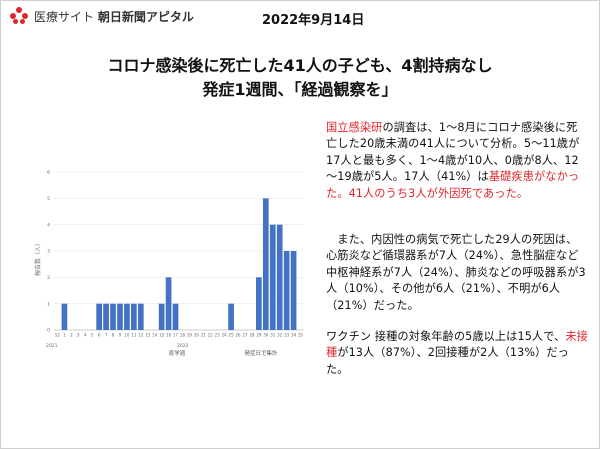 This screenshot has height=449, width=600. I want to click on chart-x-tick-label: 10, so click(127, 335).